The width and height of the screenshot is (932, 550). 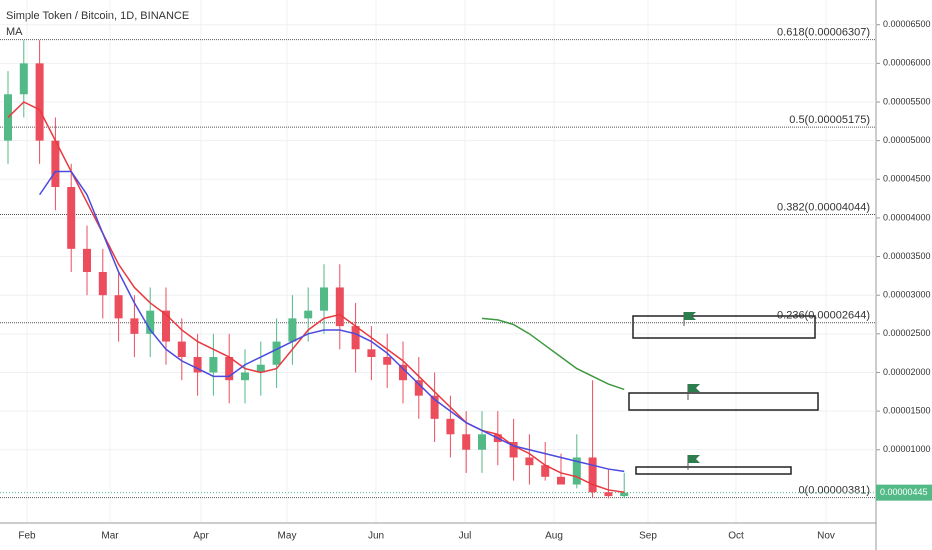 I want to click on last-price-box, so click(x=904, y=492).